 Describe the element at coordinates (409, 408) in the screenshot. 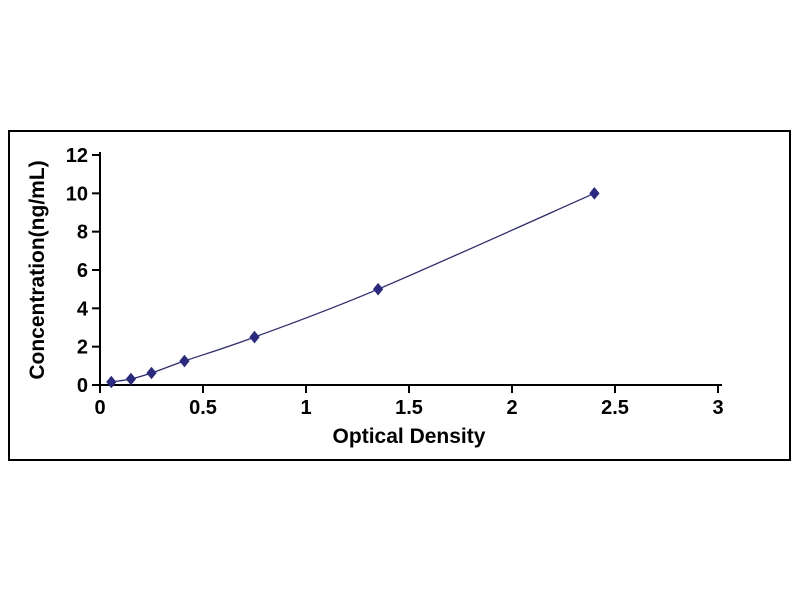

I see `x-tick-label: 1.5` at that location.